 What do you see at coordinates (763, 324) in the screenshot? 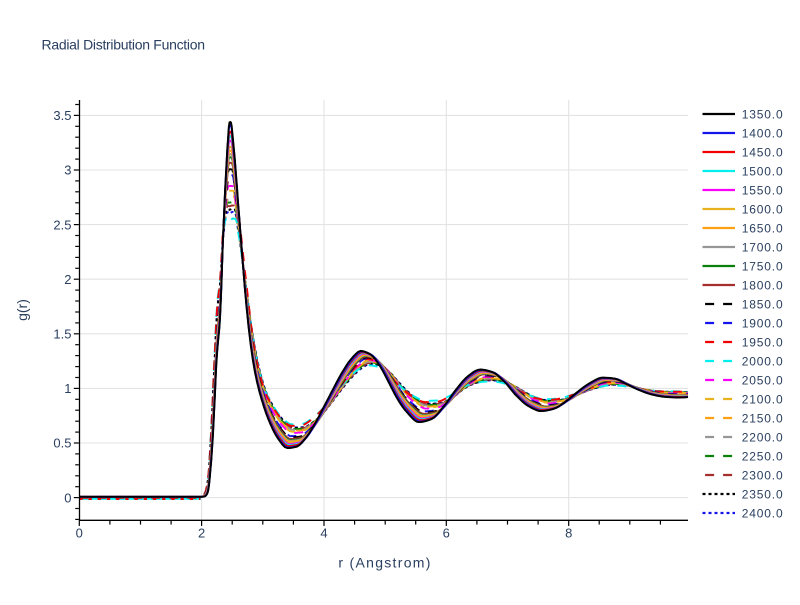
I see `svg-text: 1900.0` at bounding box center [763, 324].